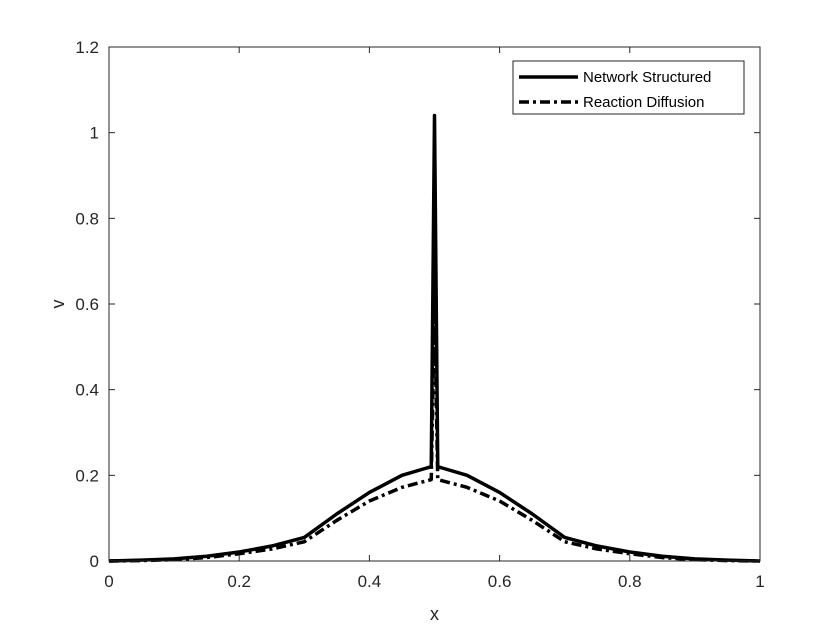 The width and height of the screenshot is (840, 635). What do you see at coordinates (434, 614) in the screenshot?
I see `x-axis-title: x` at bounding box center [434, 614].